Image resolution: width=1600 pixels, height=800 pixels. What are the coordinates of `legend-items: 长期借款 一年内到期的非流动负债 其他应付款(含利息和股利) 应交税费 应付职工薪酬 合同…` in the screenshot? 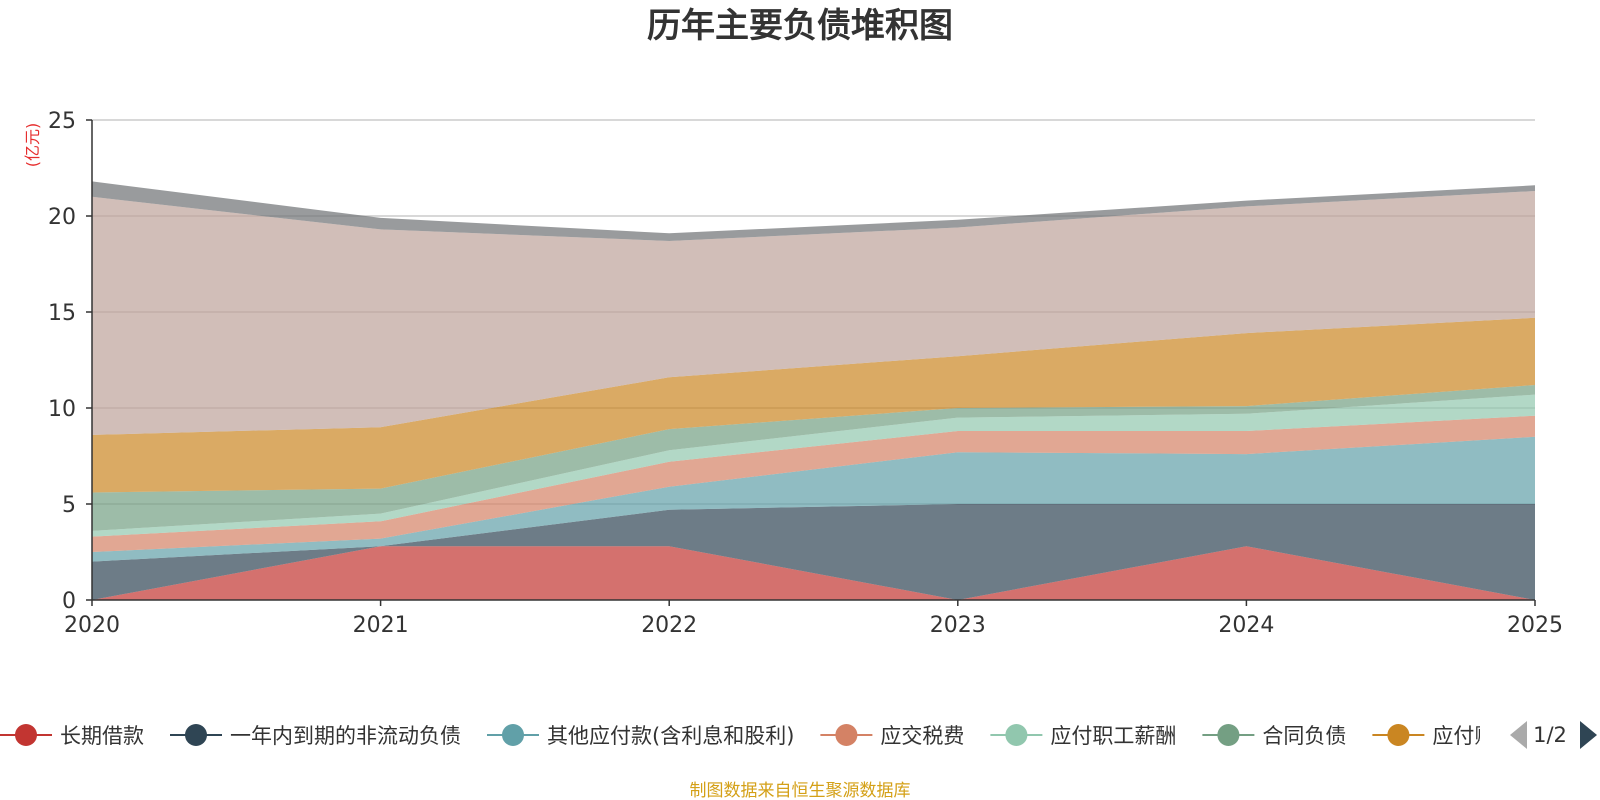 It's located at (758, 736).